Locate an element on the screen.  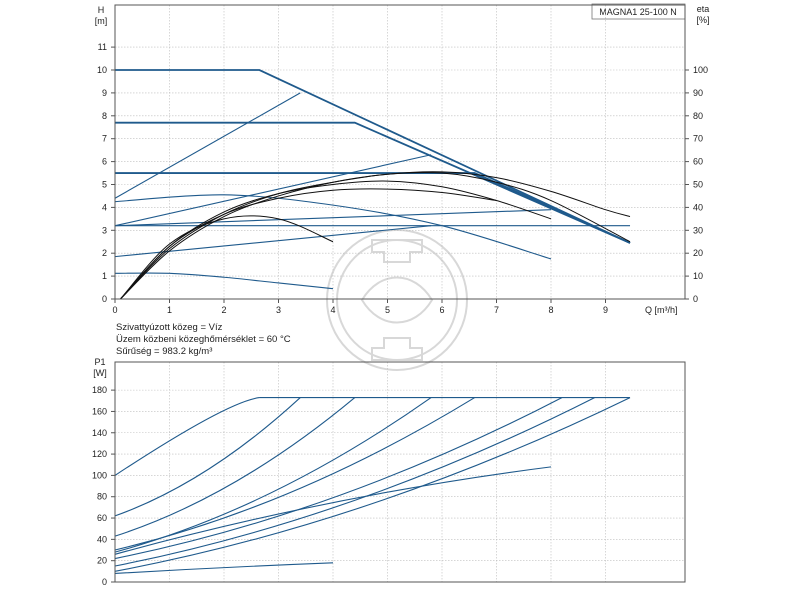
watermark-logo is located at coordinates (397, 300).